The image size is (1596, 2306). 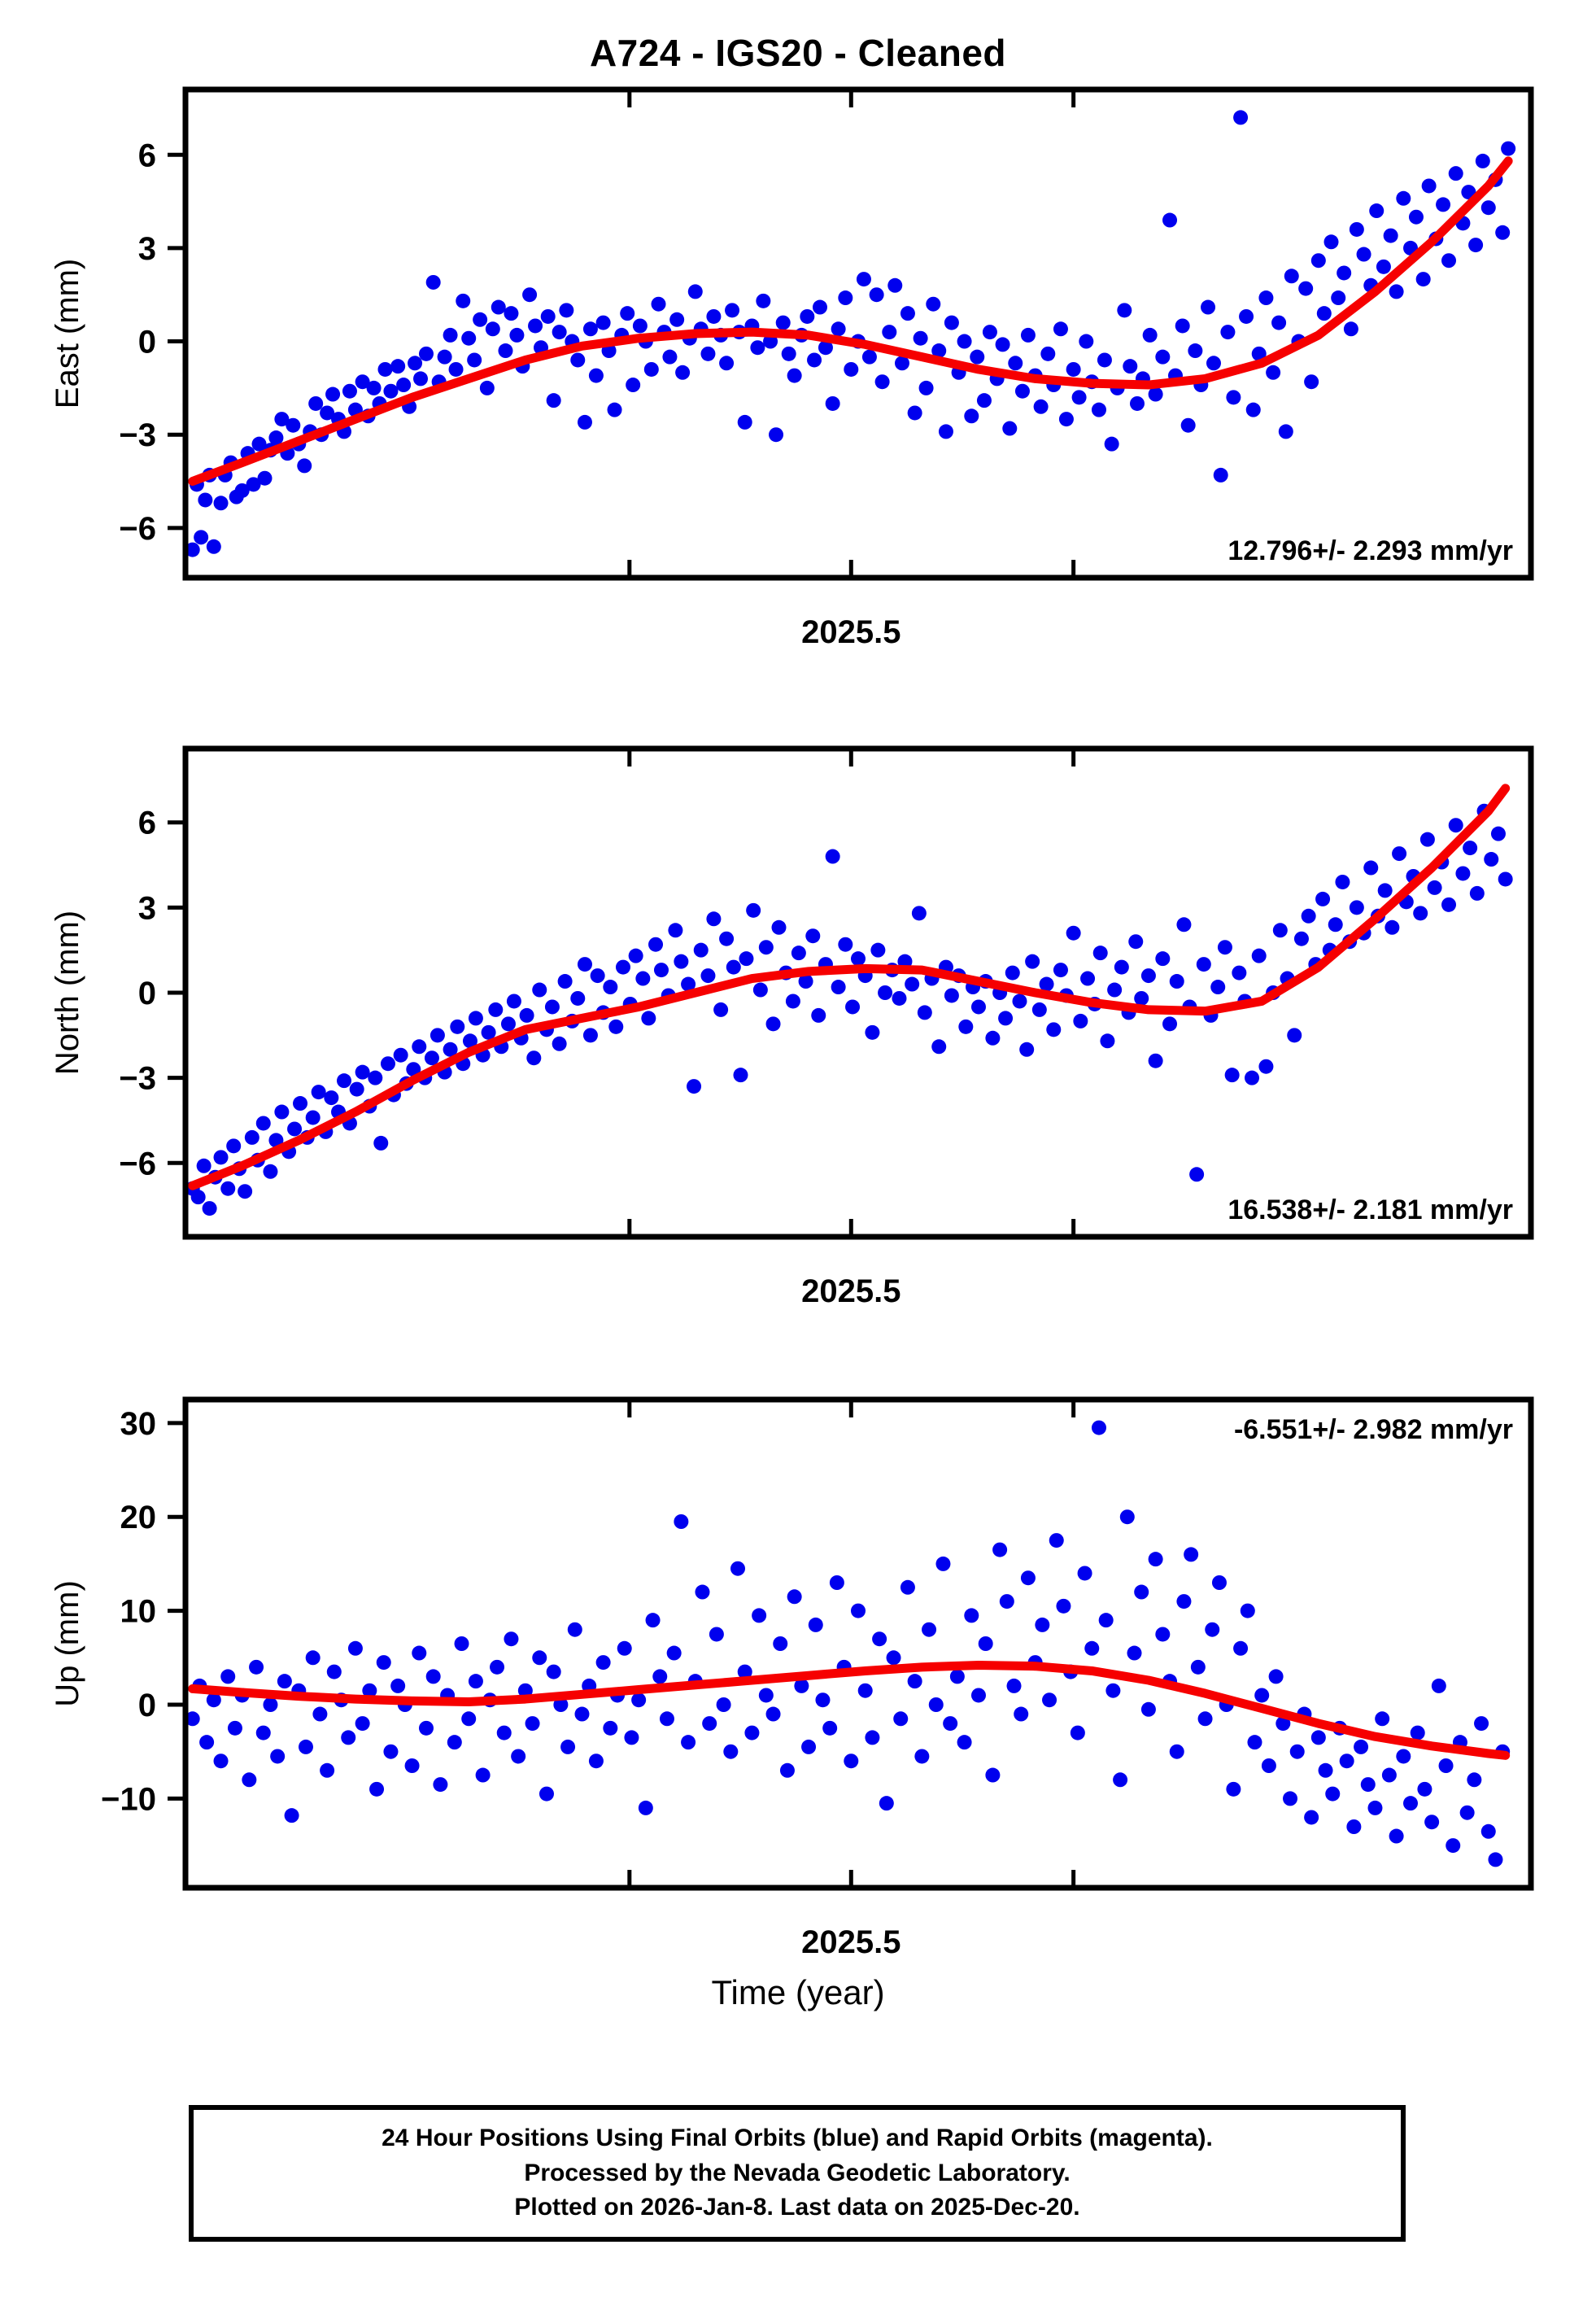 I want to click on y-axis-title-north: North (mm), so click(x=67, y=993).